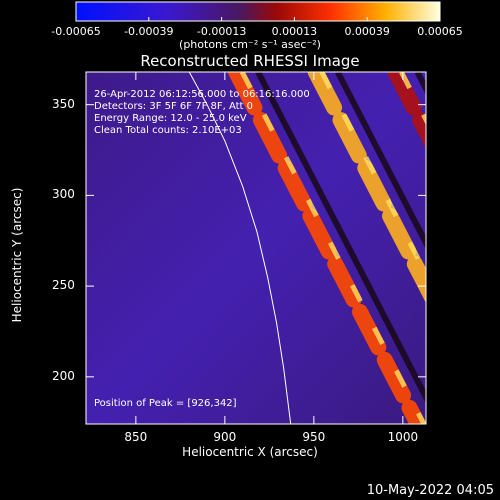 The height and width of the screenshot is (500, 500). I want to click on colorbar-tick-label: -0.00065, so click(76, 31).